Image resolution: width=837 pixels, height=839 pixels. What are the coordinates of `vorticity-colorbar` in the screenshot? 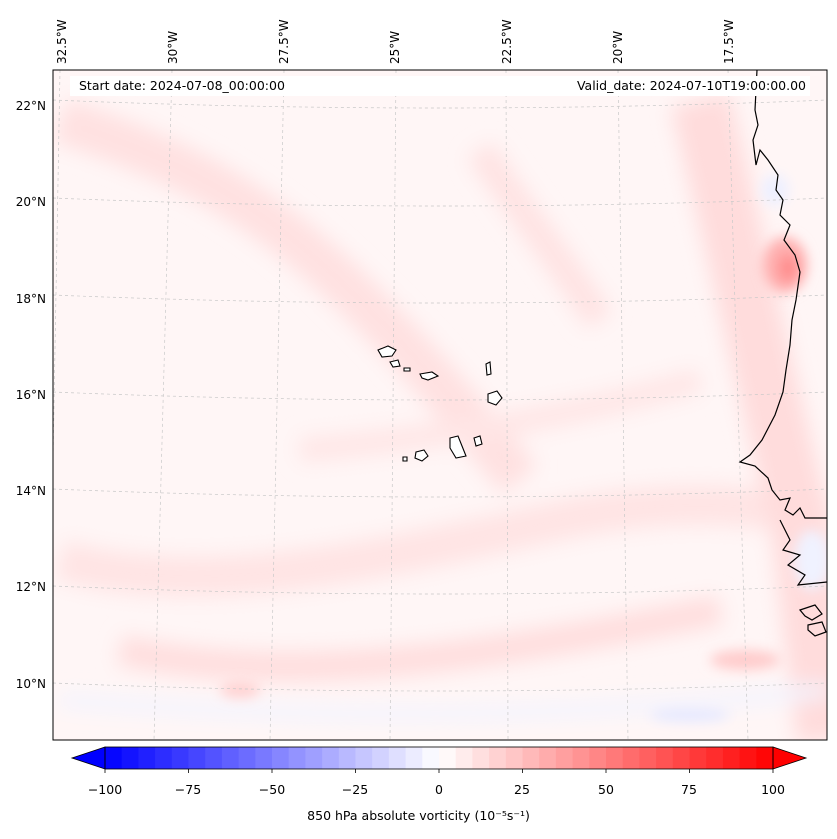 It's located at (439, 759).